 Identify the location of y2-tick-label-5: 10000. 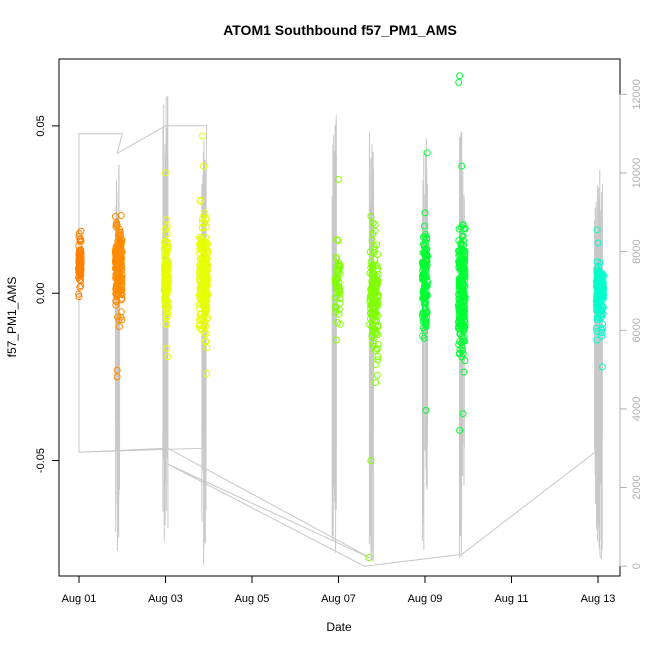
(637, 173).